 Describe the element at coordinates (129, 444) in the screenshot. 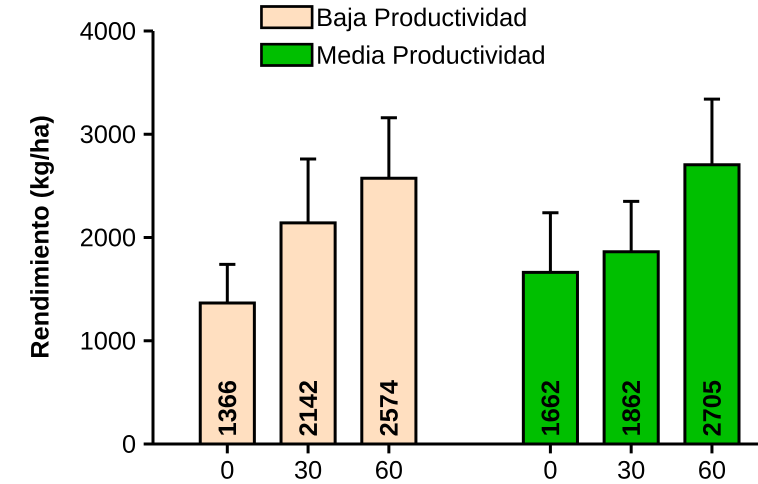

I see `y-tick-label: 0` at that location.